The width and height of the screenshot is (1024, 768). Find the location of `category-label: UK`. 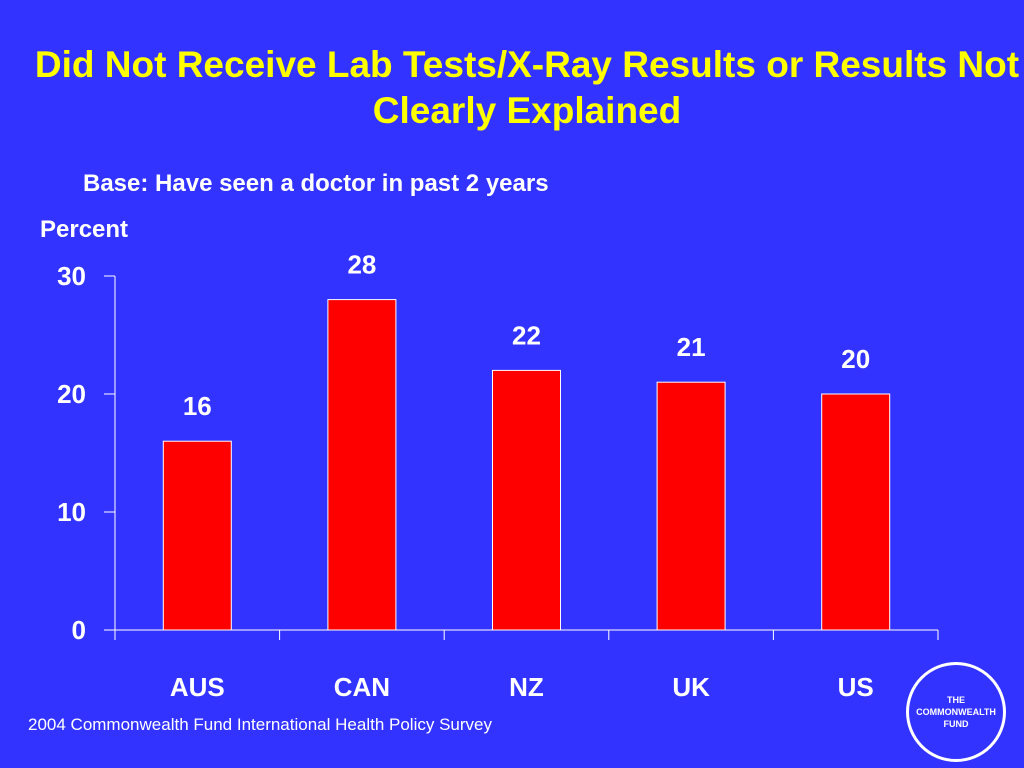

category-label: UK is located at coordinates (691, 687).